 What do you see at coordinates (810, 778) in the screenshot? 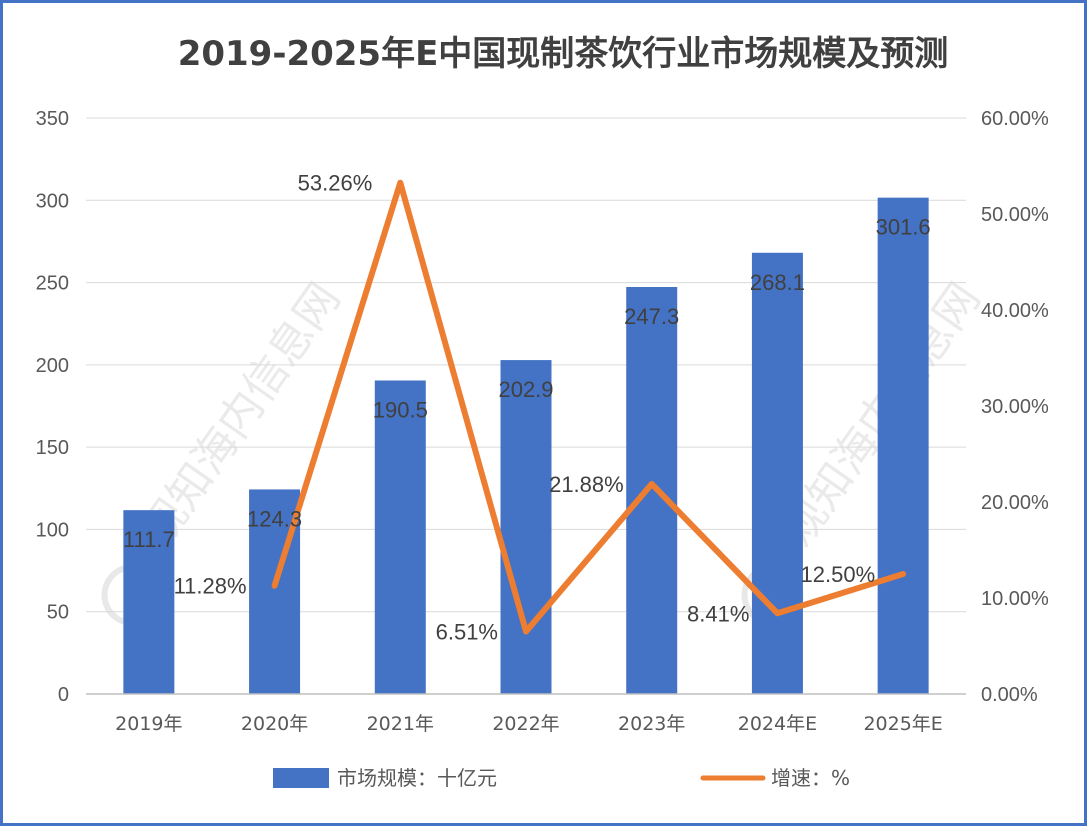
I see `legend-label-line: 增速：%` at bounding box center [810, 778].